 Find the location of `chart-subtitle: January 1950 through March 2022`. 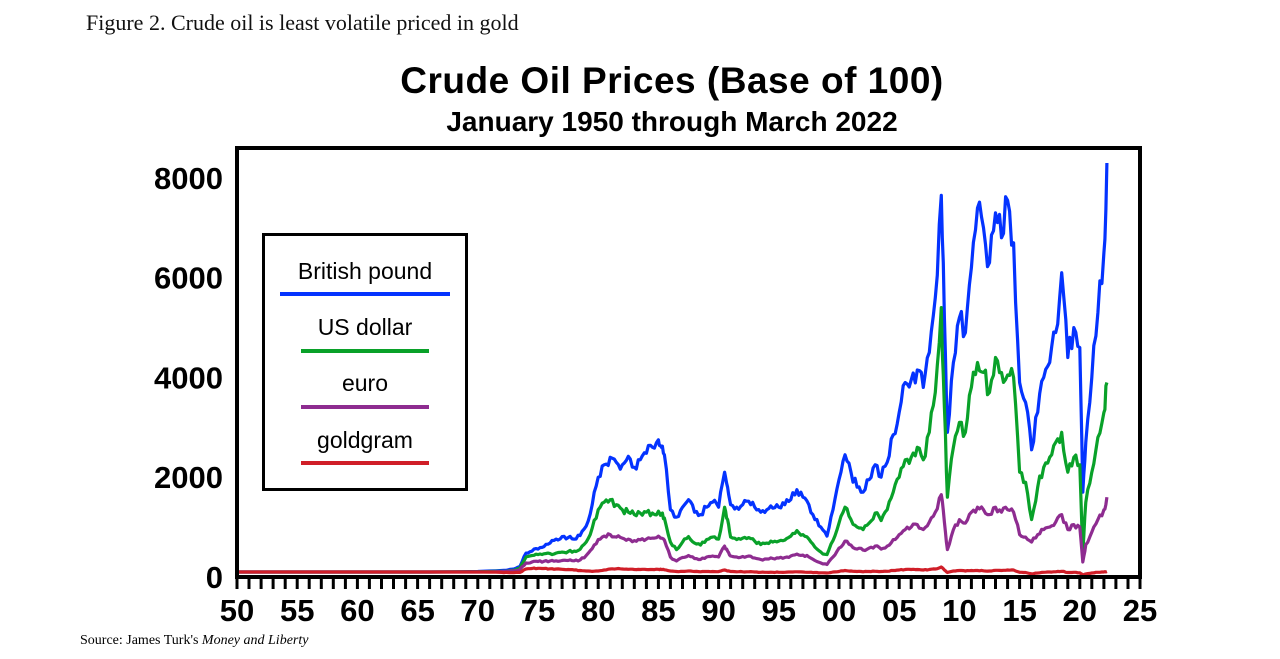

chart-subtitle: January 1950 through March 2022 is located at coordinates (672, 121).